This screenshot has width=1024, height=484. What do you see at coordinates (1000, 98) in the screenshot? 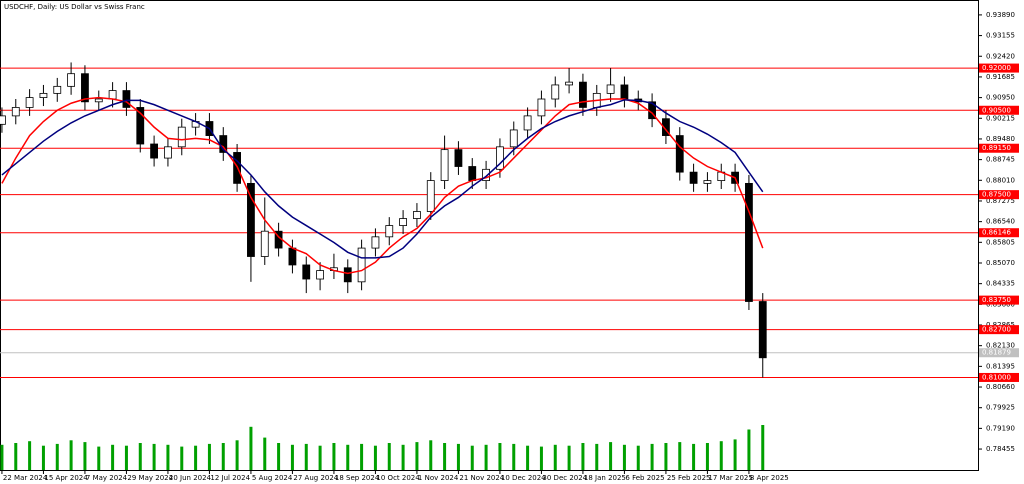
I see `y-tick-label: 0.90950` at bounding box center [1000, 98].